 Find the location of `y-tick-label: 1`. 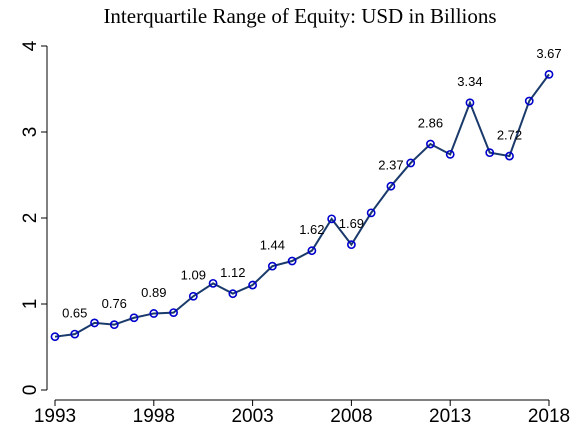

y-tick-label: 1 is located at coordinates (30, 304).